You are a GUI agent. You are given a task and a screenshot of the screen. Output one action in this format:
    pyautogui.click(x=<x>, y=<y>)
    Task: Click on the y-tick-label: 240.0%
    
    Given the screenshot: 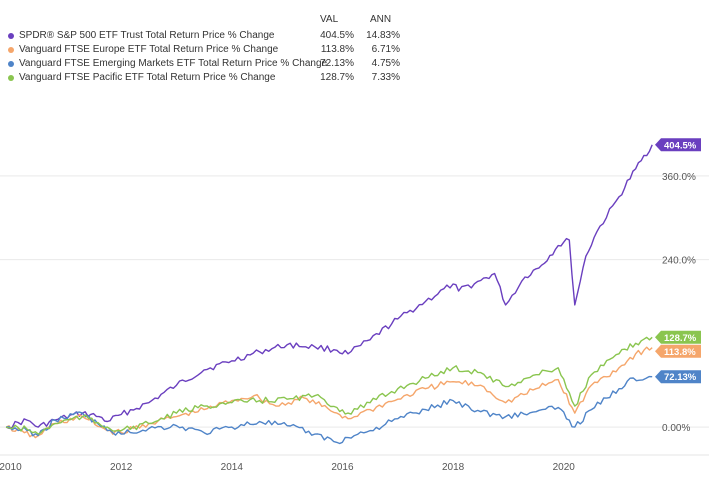 What is the action you would take?
    pyautogui.click(x=679, y=261)
    